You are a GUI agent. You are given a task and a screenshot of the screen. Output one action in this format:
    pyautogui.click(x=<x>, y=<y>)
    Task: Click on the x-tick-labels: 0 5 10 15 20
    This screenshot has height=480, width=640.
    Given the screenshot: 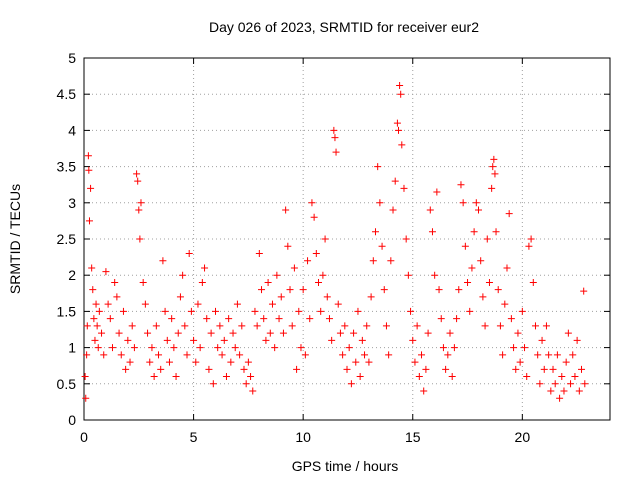 What is the action you would take?
    pyautogui.click(x=305, y=437)
    